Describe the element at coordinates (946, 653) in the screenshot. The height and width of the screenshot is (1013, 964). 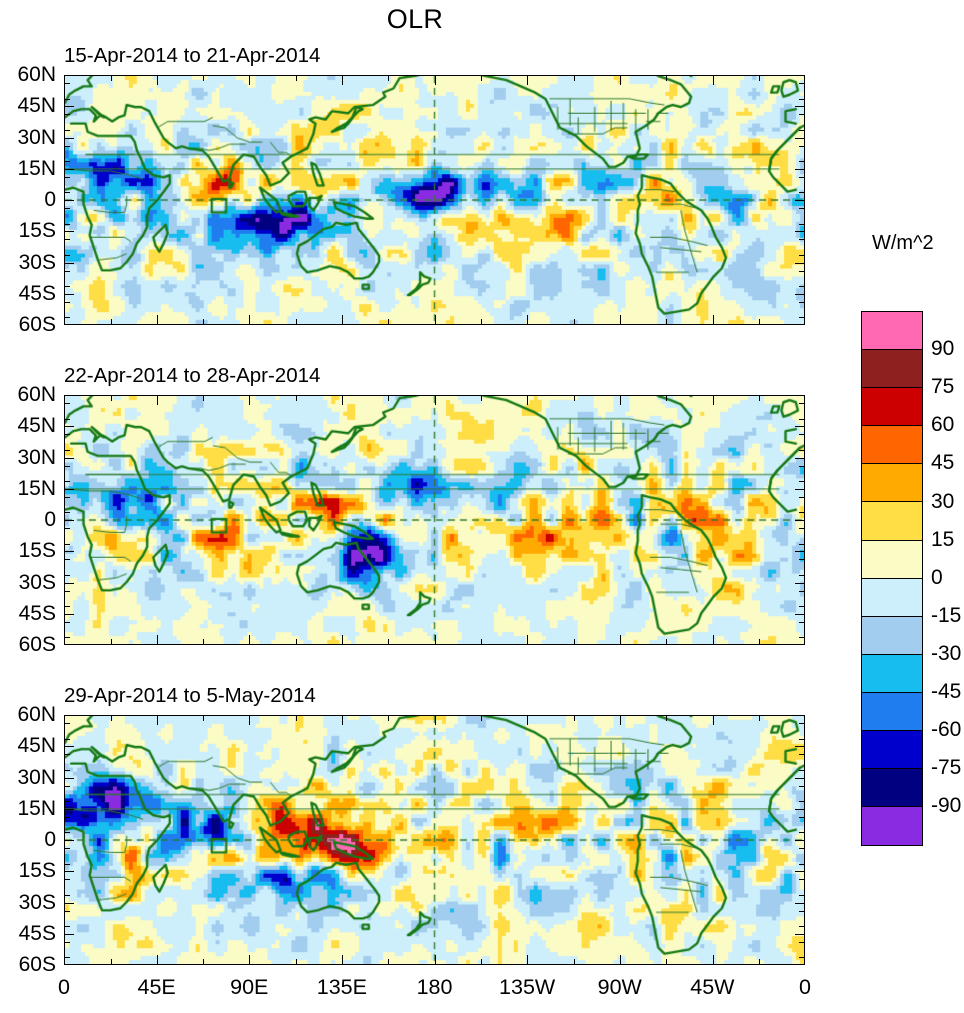
I see `colorbar-tick--30: -30` at that location.